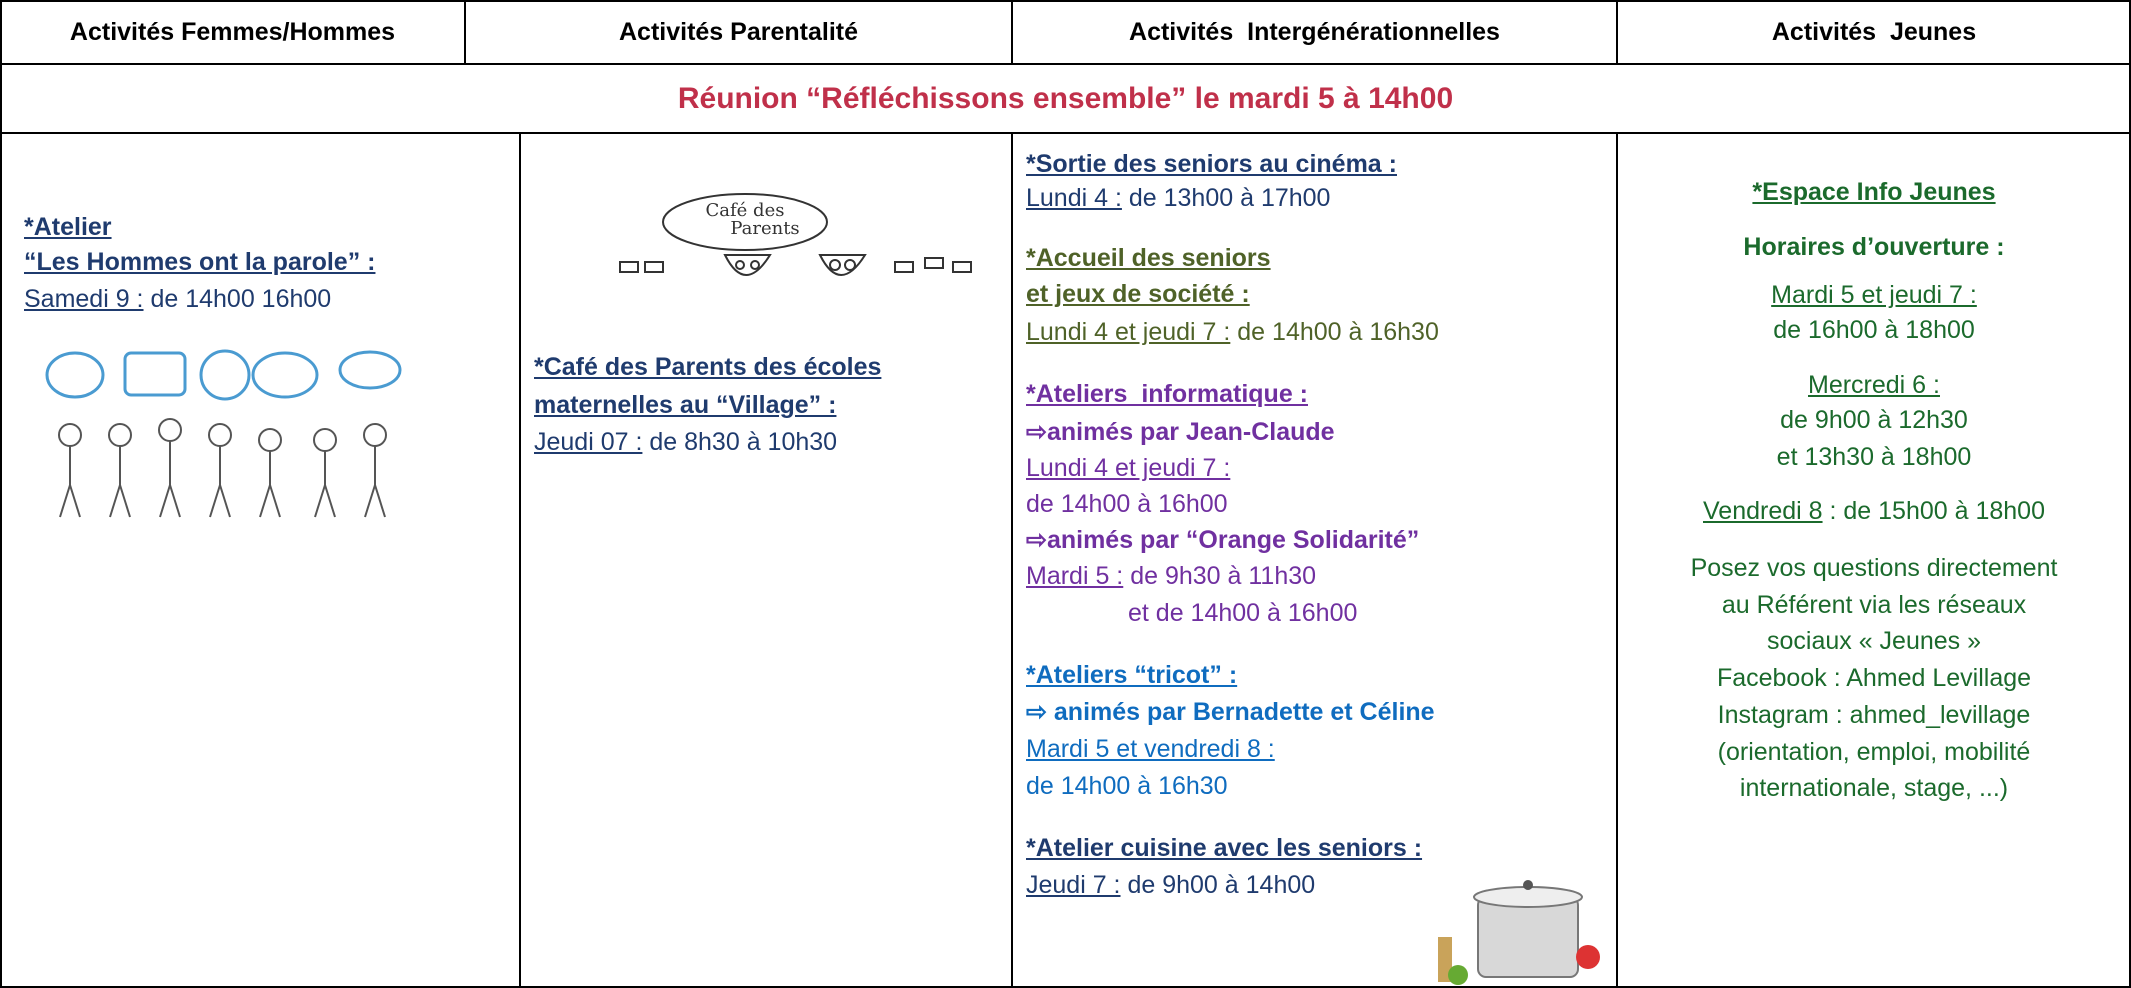 The image size is (2131, 988). I want to click on group: ⇨animés par “Orange Solidarité”, so click(1223, 540).